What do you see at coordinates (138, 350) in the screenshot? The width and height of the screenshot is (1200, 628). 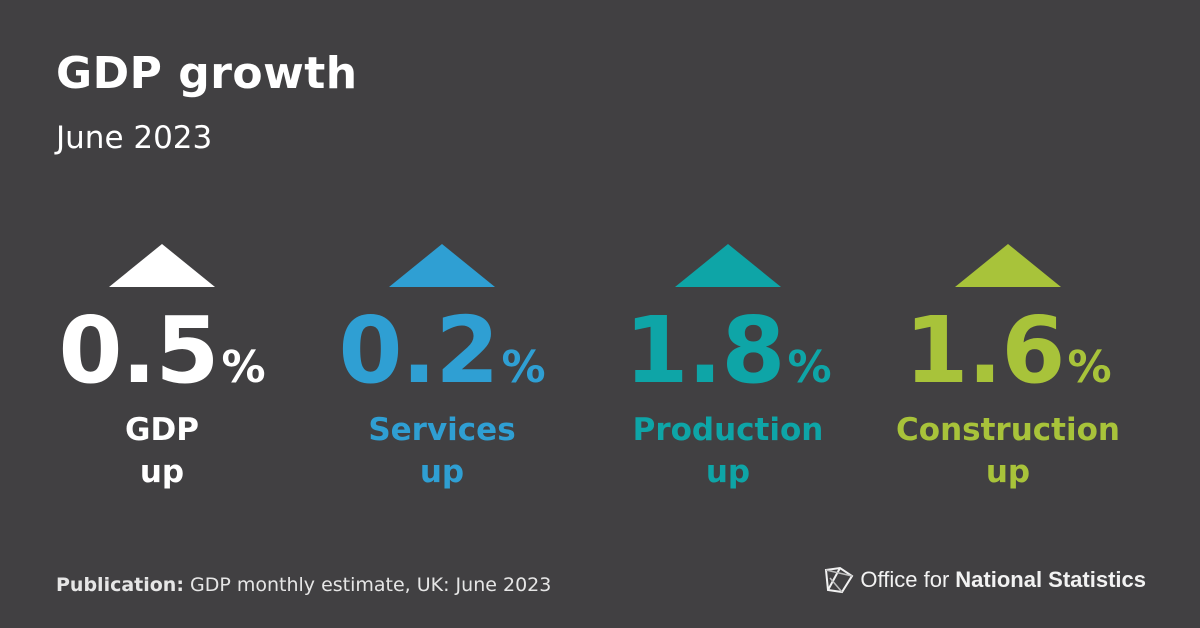 I see `metric-value: 0.5` at bounding box center [138, 350].